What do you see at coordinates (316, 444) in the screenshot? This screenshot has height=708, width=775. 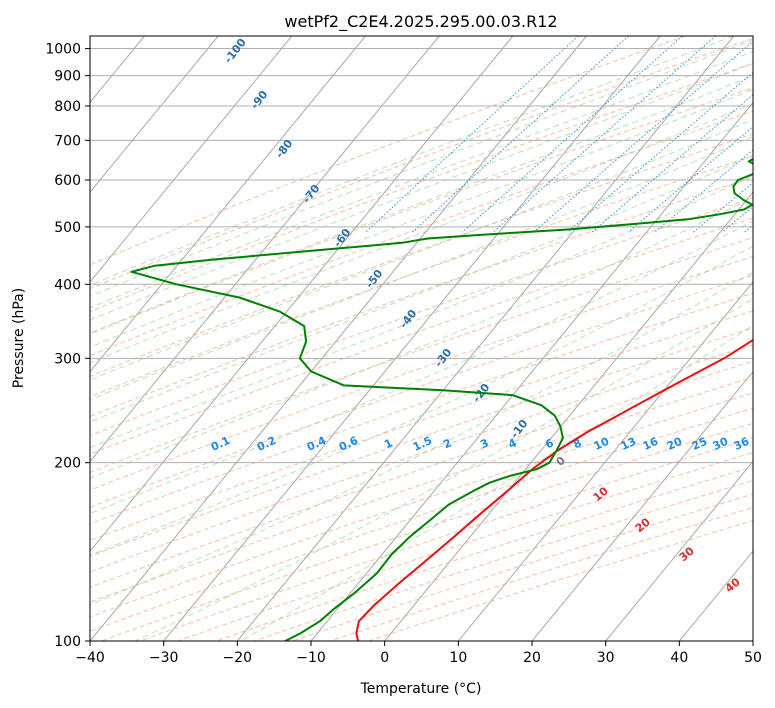 I see `mixing-ratio-label: 0.4` at bounding box center [316, 444].